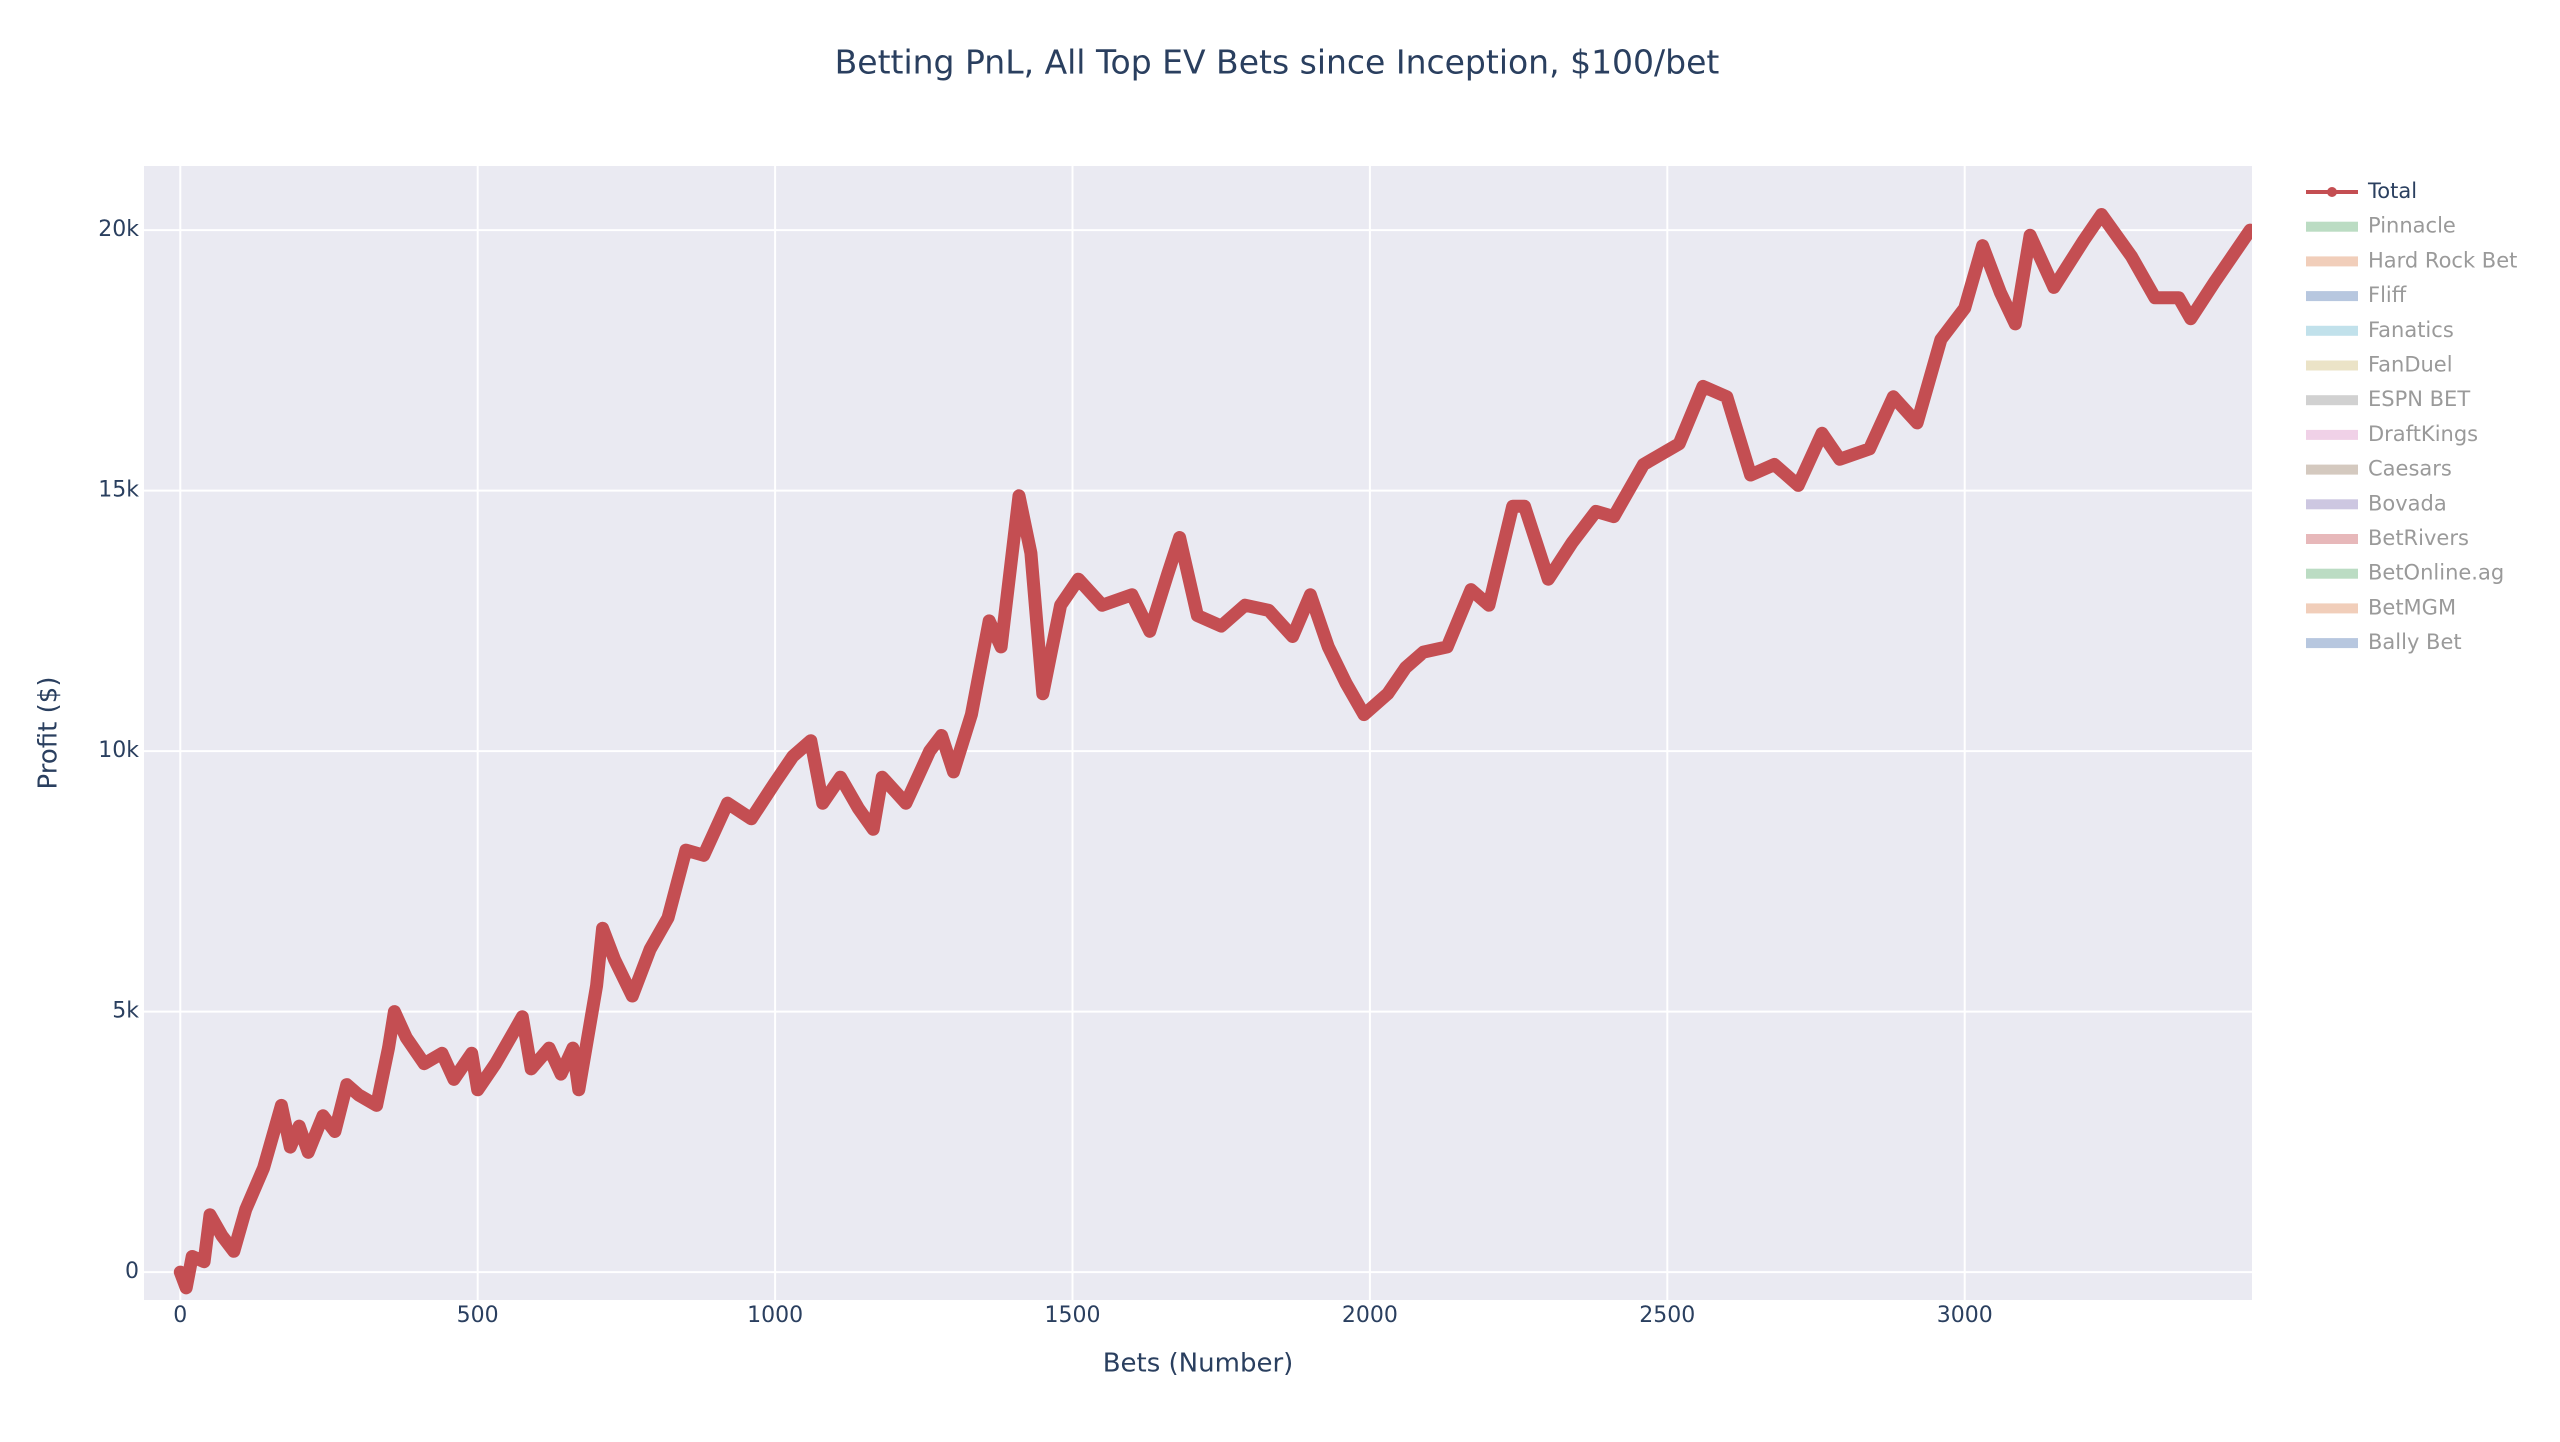 Image resolution: width=2560 pixels, height=1442 pixels. What do you see at coordinates (2412, 226) in the screenshot?
I see `legend-label: Pinnacle` at bounding box center [2412, 226].